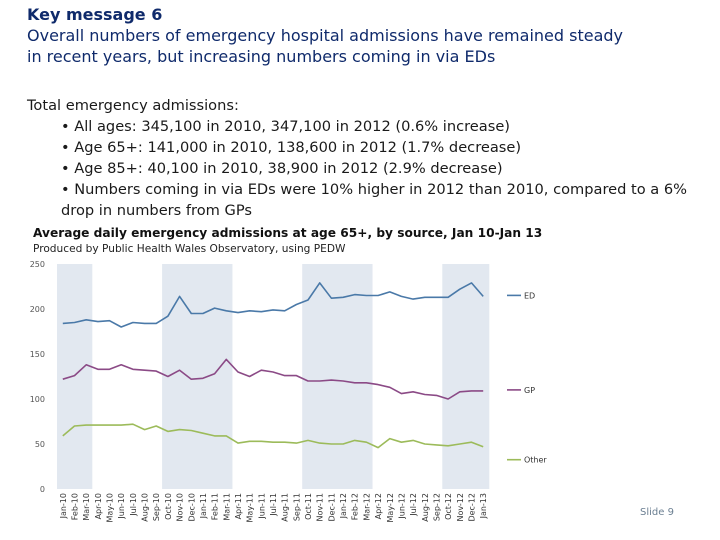 This screenshot has width=720, height=540. What do you see at coordinates (86, 507) in the screenshot?
I see `x-tick-label: Mar-10` at bounding box center [86, 507].